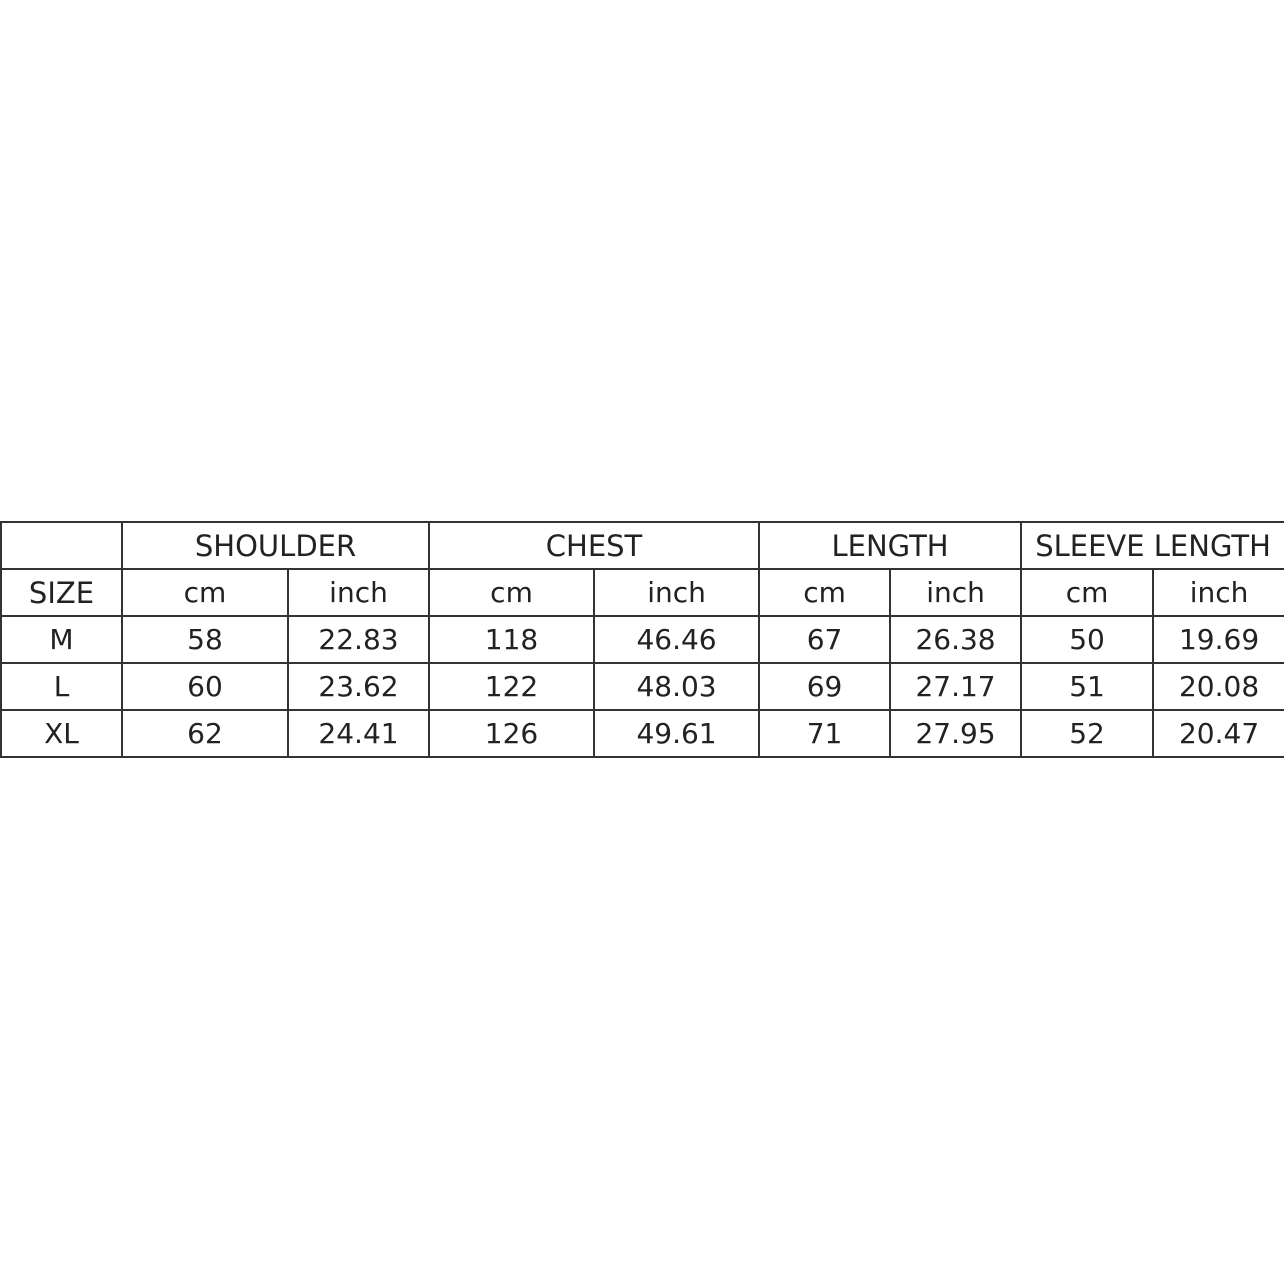 Image resolution: width=1284 pixels, height=1284 pixels. Describe the element at coordinates (890, 545) in the screenshot. I see `header-length: LENGTH` at that location.